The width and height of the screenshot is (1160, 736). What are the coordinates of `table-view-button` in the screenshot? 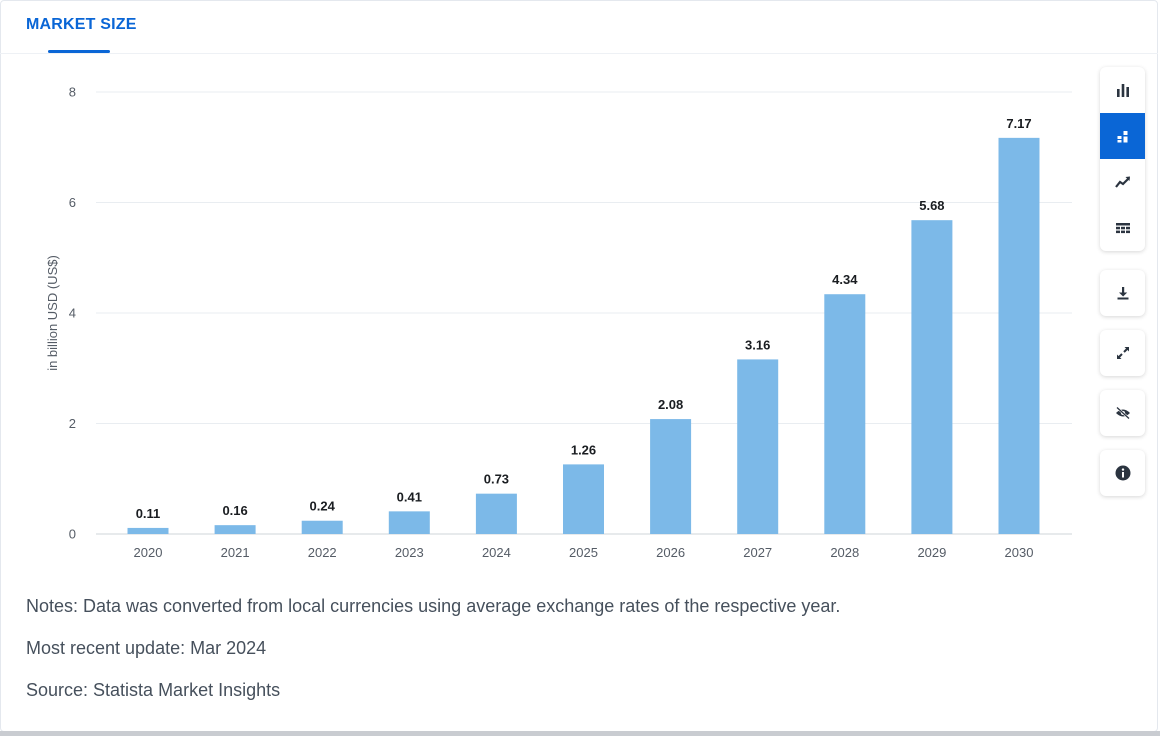 It's located at (1122, 228).